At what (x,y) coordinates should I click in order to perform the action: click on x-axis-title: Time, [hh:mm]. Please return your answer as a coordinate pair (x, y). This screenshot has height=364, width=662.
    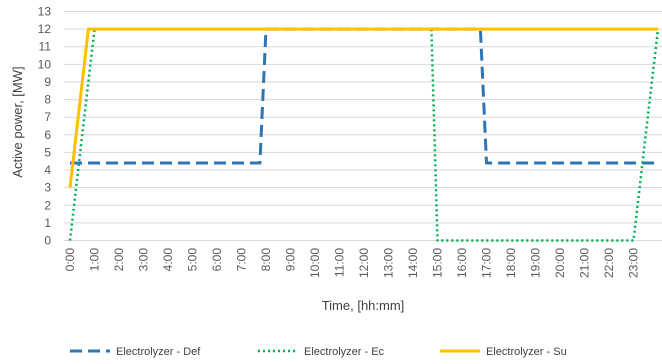
    Looking at the image, I should click on (363, 305).